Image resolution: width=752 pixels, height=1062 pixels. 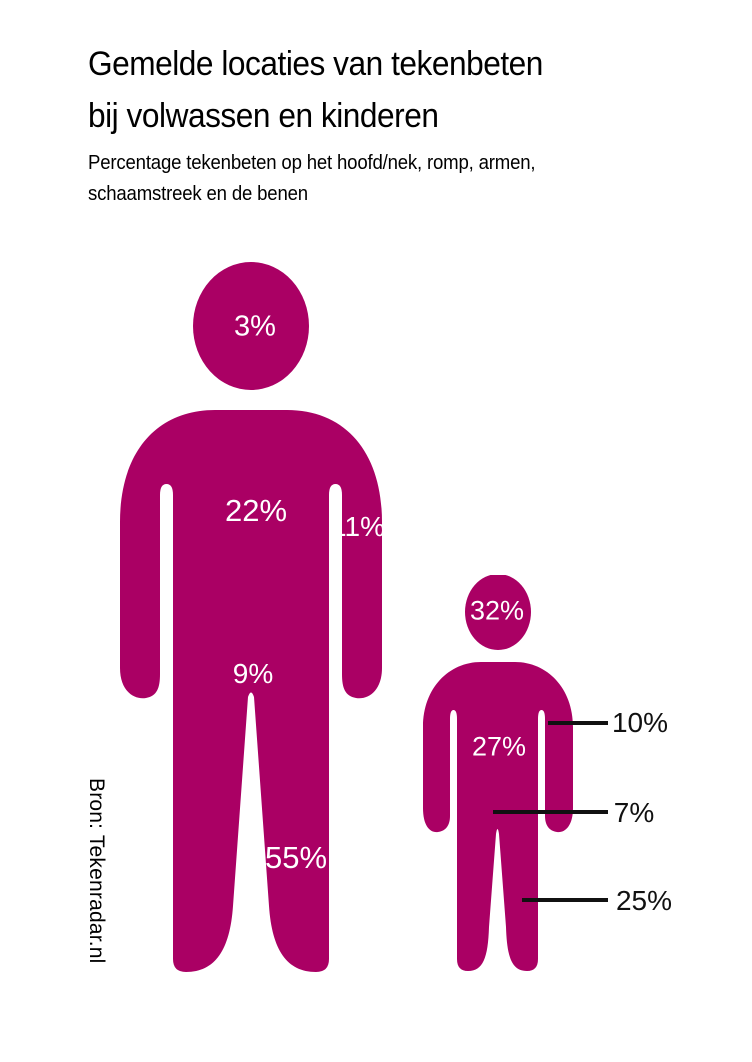 What do you see at coordinates (644, 900) in the screenshot?
I see `child-legs-percentage: 25%` at bounding box center [644, 900].